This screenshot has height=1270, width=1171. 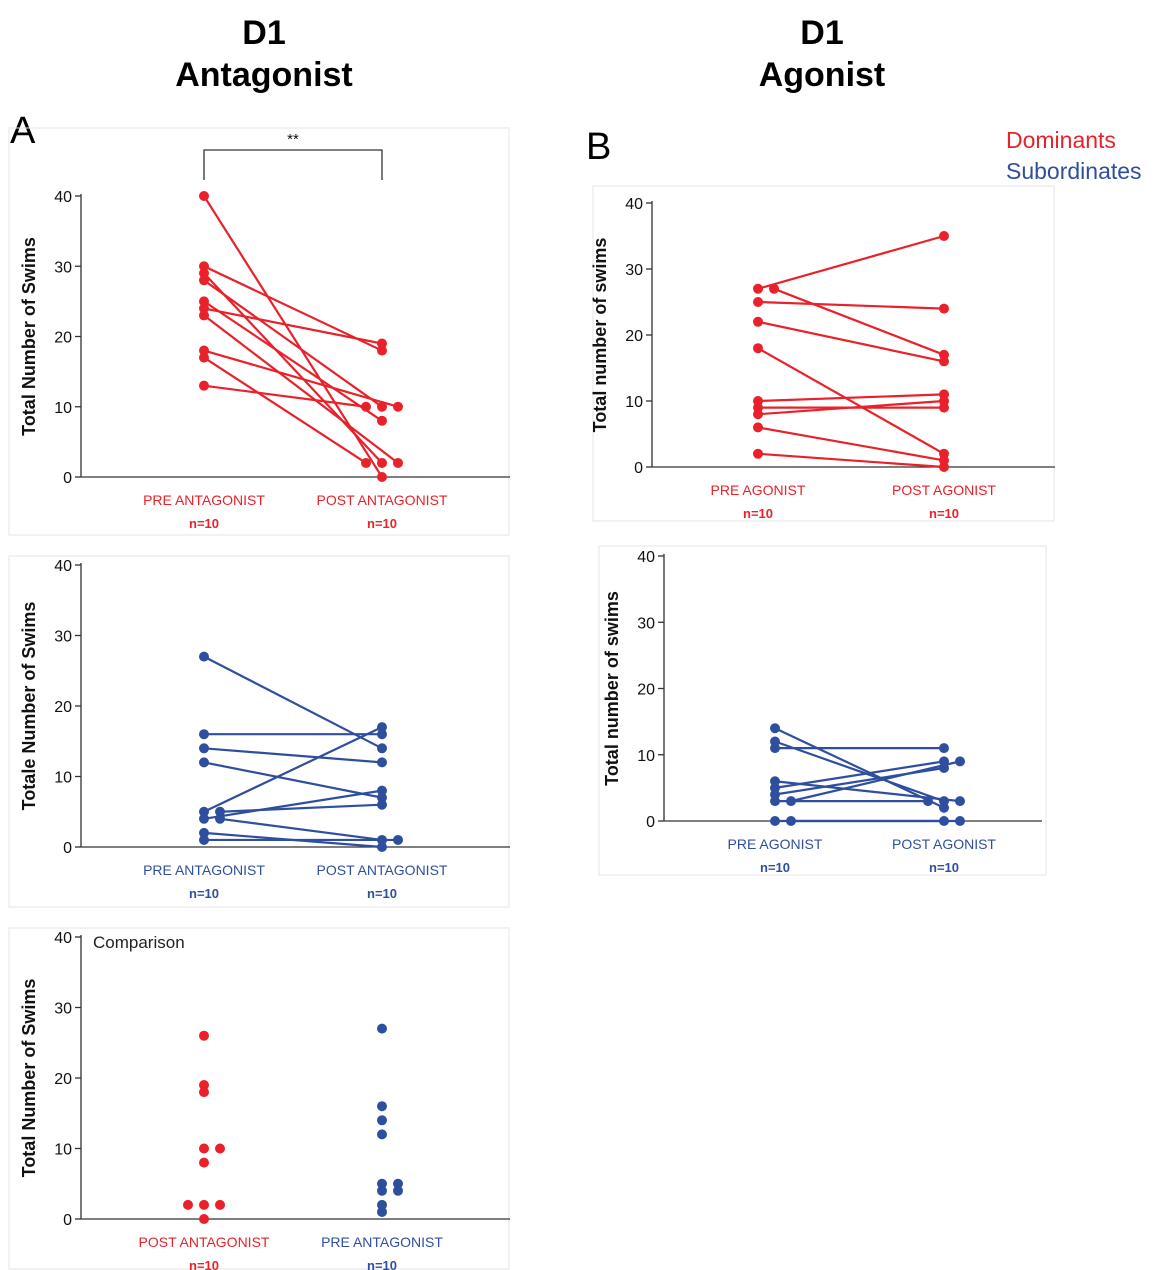 What do you see at coordinates (29, 706) in the screenshot?
I see `y-axis-label: Totale Number of Swims` at bounding box center [29, 706].